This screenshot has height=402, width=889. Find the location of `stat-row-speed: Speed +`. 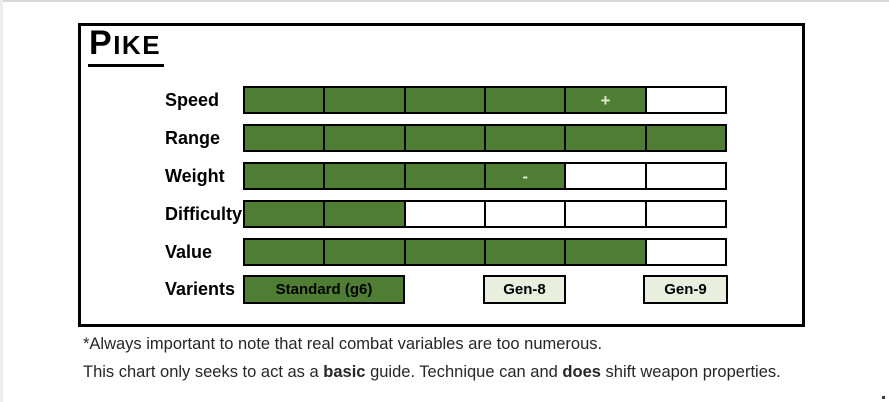

stat-row-speed: Speed + is located at coordinates (446, 100).